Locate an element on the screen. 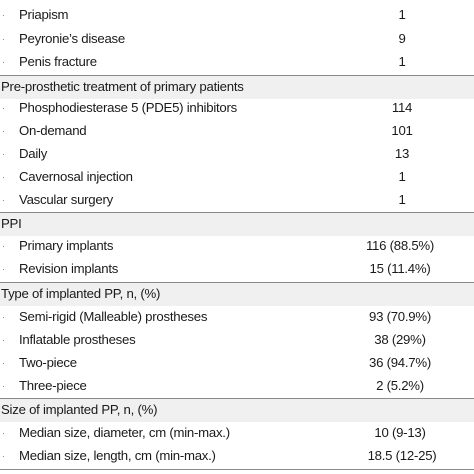 The width and height of the screenshot is (474, 474). row-label: Phosphodiesterase 5 (PDE5) inhibitors is located at coordinates (128, 107).